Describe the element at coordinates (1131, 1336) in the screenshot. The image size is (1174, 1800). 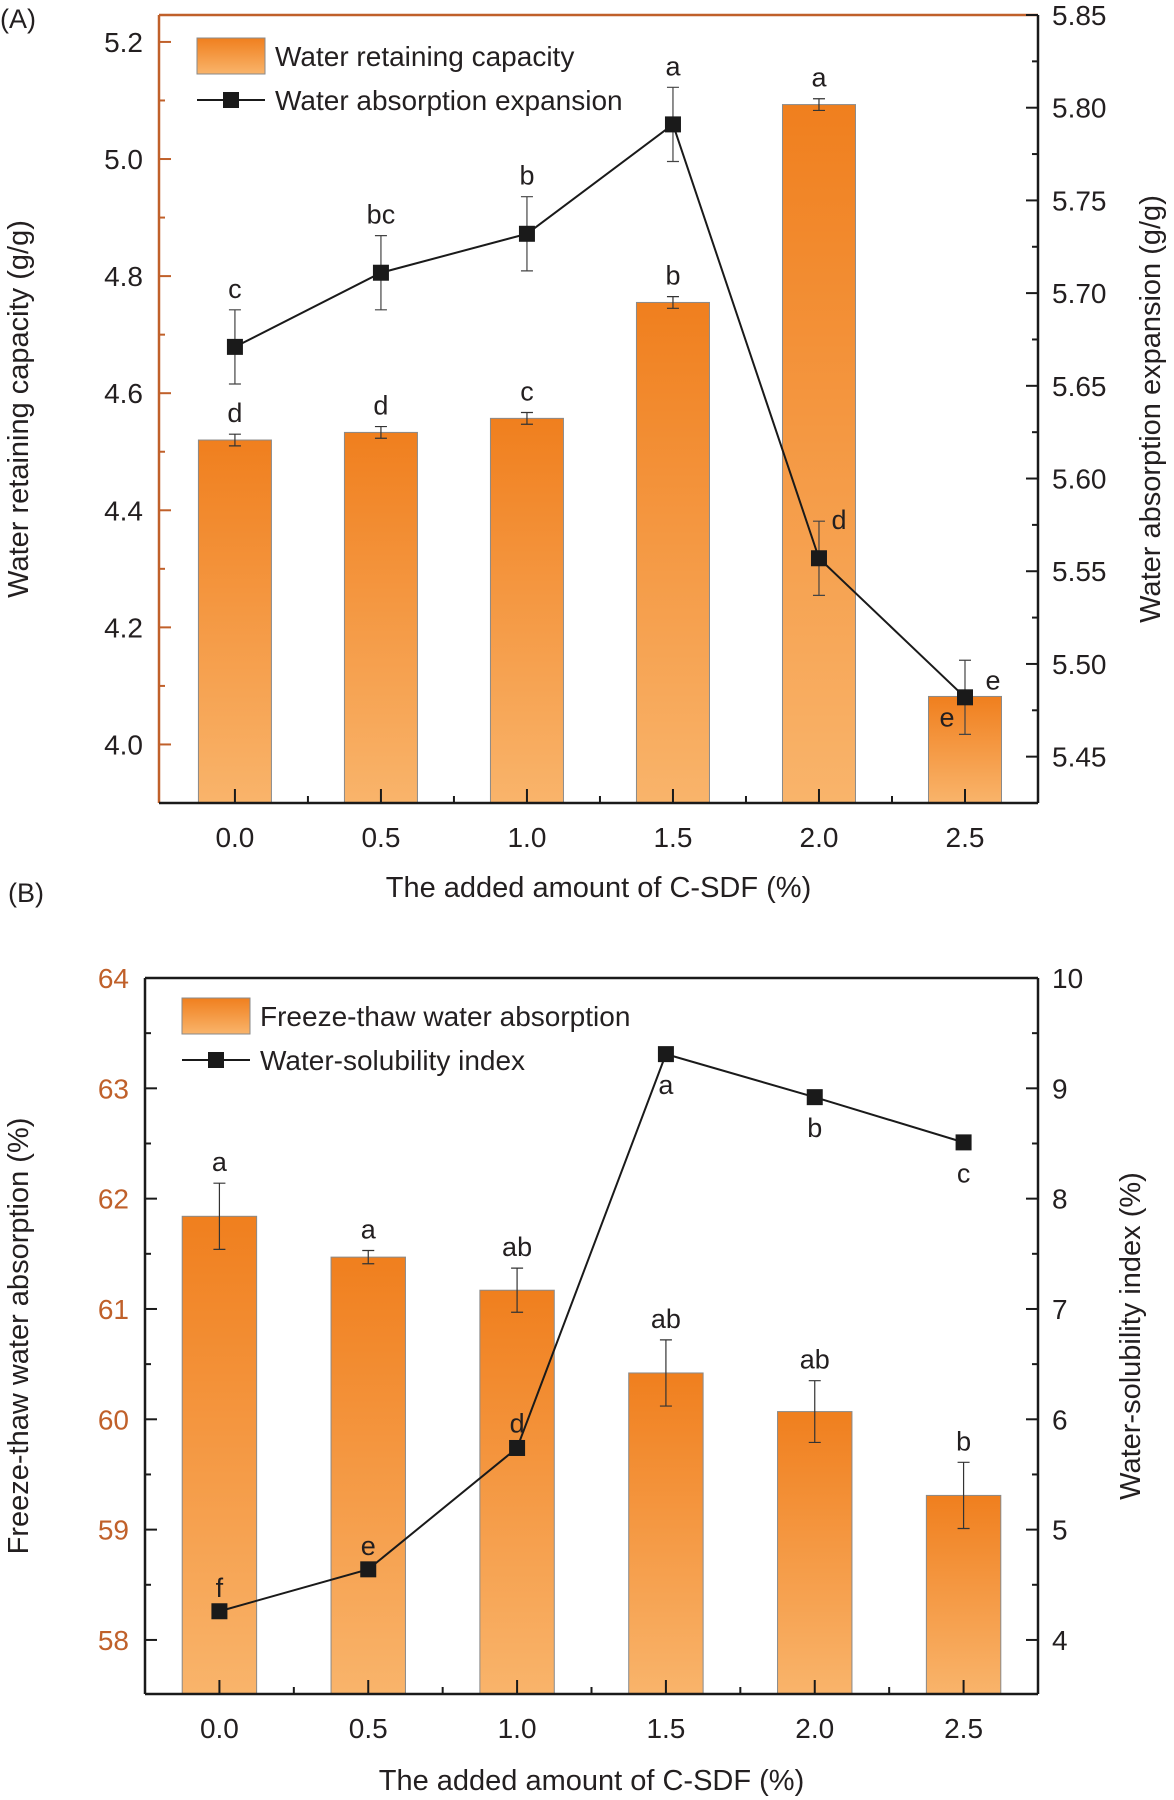
I see `y2-axis-title: Water-solubility index (%)` at that location.